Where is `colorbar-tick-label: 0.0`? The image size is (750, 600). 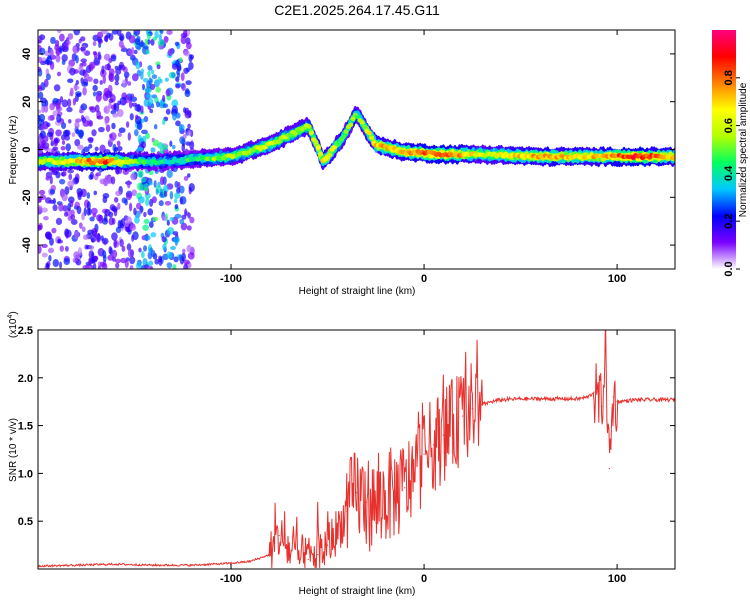
colorbar-tick-label: 0.0 is located at coordinates (729, 268).